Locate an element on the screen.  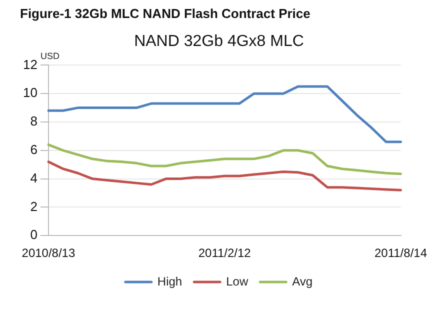
y-tick-label: 6 is located at coordinates (34, 149).